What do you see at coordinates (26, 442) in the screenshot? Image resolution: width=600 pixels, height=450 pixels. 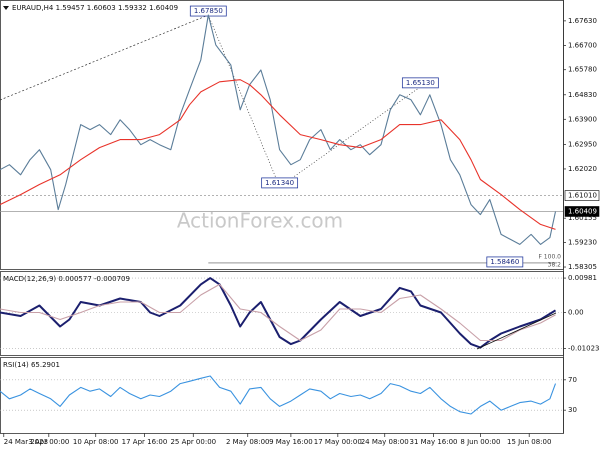 I see `x-tick-label: 24 Mar 2023` at bounding box center [26, 442].